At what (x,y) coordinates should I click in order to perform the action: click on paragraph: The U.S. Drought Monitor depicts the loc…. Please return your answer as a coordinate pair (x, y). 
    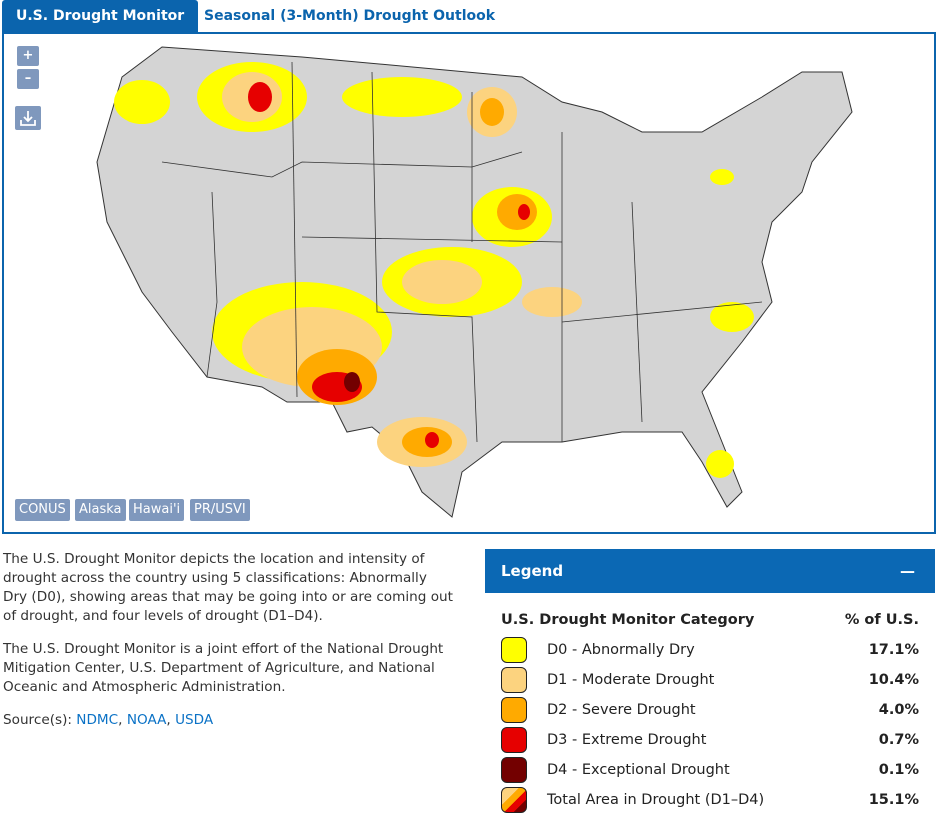
    Looking at the image, I should click on (228, 587).